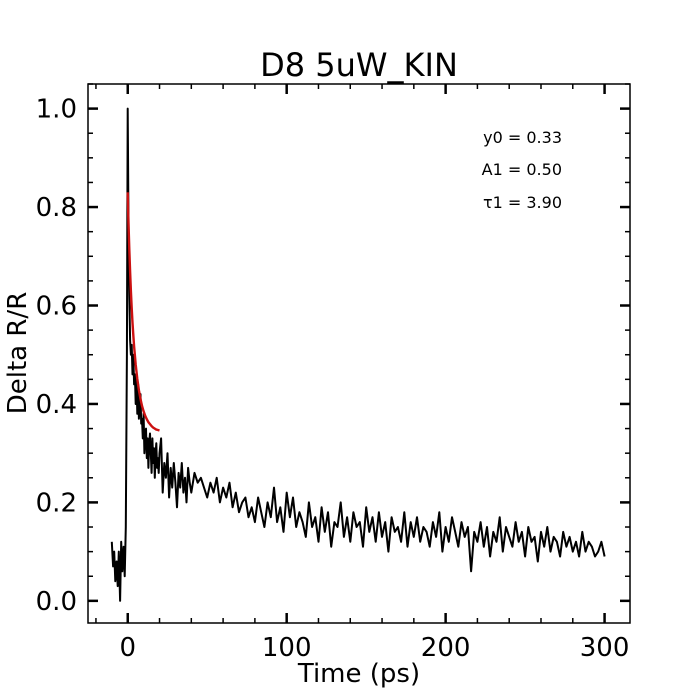 The image size is (700, 700). What do you see at coordinates (127, 648) in the screenshot?
I see `x-tick-label: 0` at bounding box center [127, 648].